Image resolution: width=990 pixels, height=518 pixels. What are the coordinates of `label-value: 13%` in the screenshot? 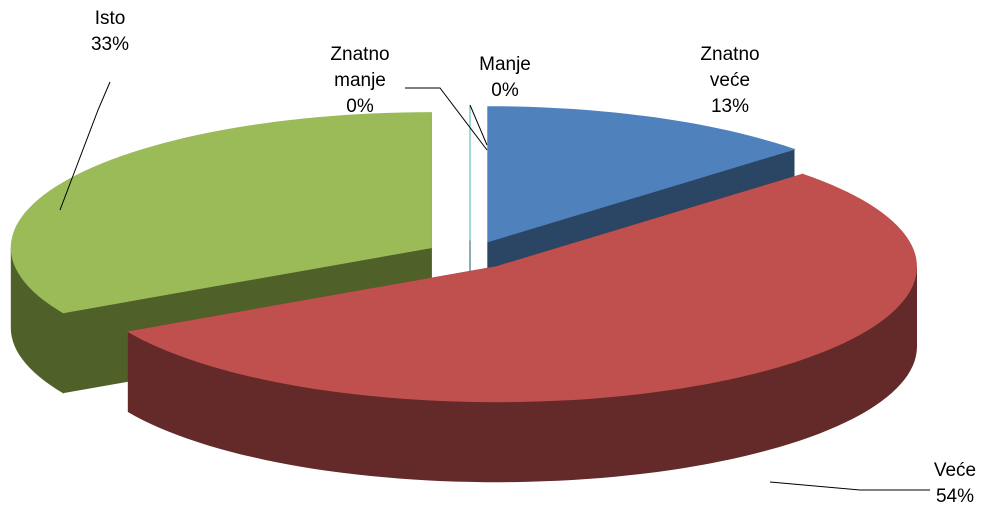 It's located at (730, 106).